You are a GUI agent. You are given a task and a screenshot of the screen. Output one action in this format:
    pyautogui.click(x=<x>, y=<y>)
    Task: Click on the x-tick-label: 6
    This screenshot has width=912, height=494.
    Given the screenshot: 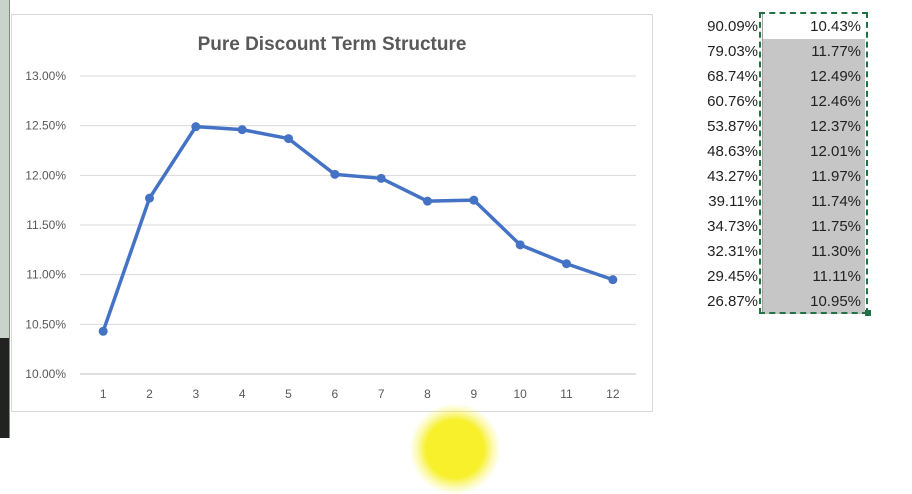 What is the action you would take?
    pyautogui.click(x=334, y=394)
    